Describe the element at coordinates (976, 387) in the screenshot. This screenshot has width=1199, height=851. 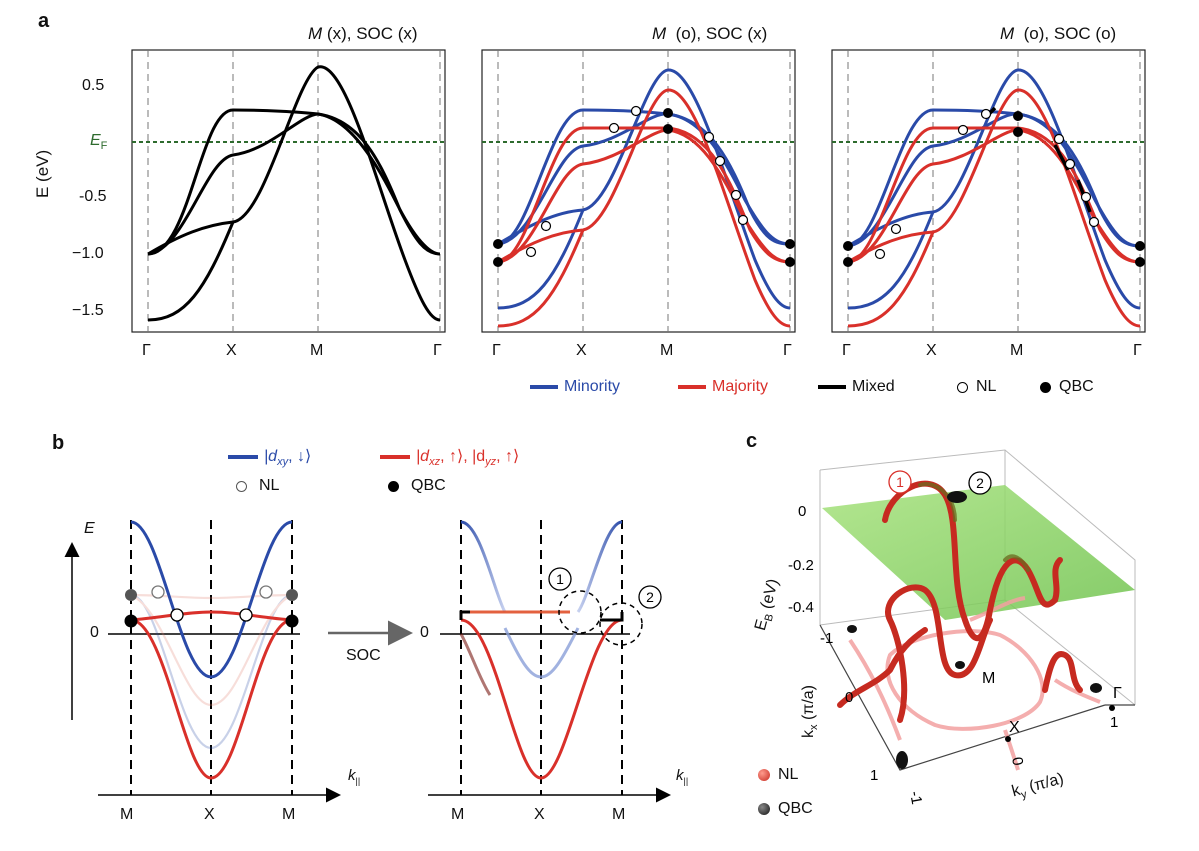
I see `legend-nl: NL` at that location.